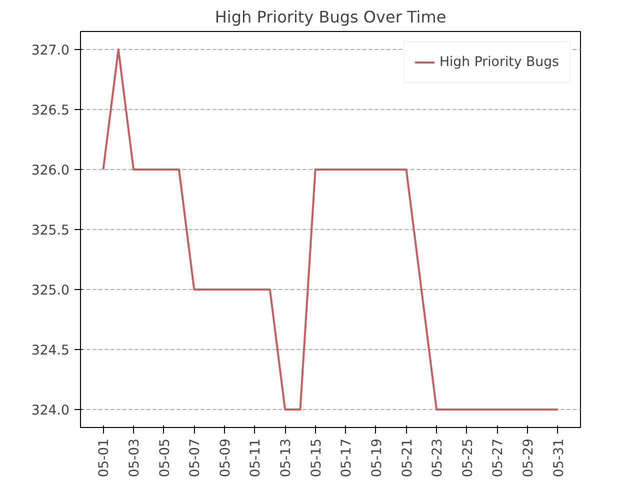 The image size is (640, 480). What do you see at coordinates (104, 458) in the screenshot?
I see `x-tick-label: 05-01` at bounding box center [104, 458].